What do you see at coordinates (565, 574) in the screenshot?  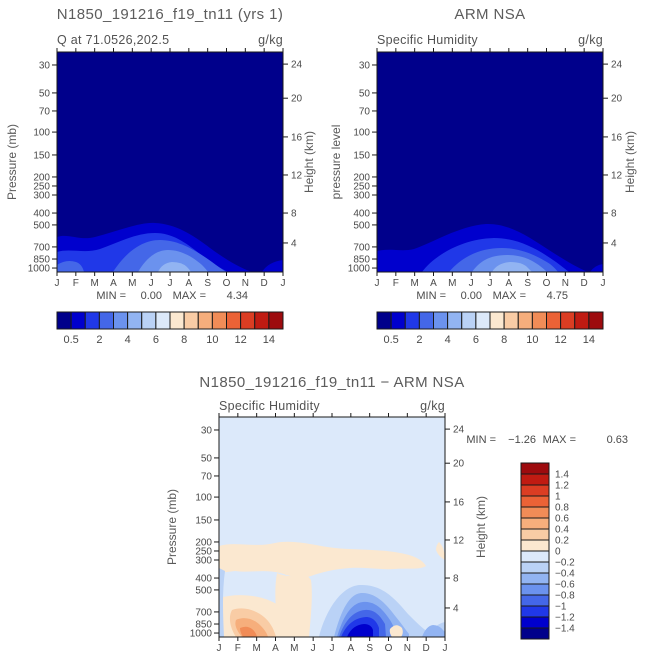 I see `colorbar-label: −0.4` at bounding box center [565, 574].